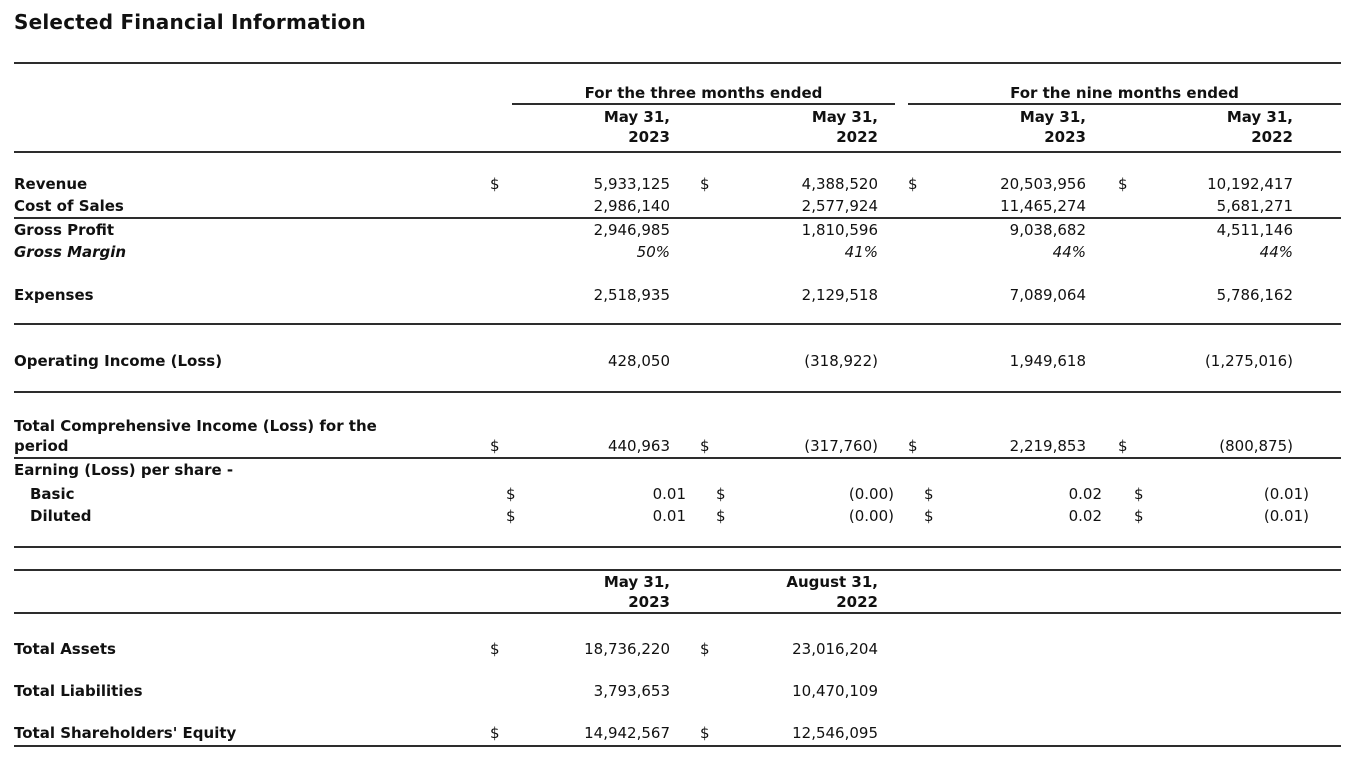 The width and height of the screenshot is (1355, 766). I want to click on cell-value: 9,038,682, so click(1047, 230).